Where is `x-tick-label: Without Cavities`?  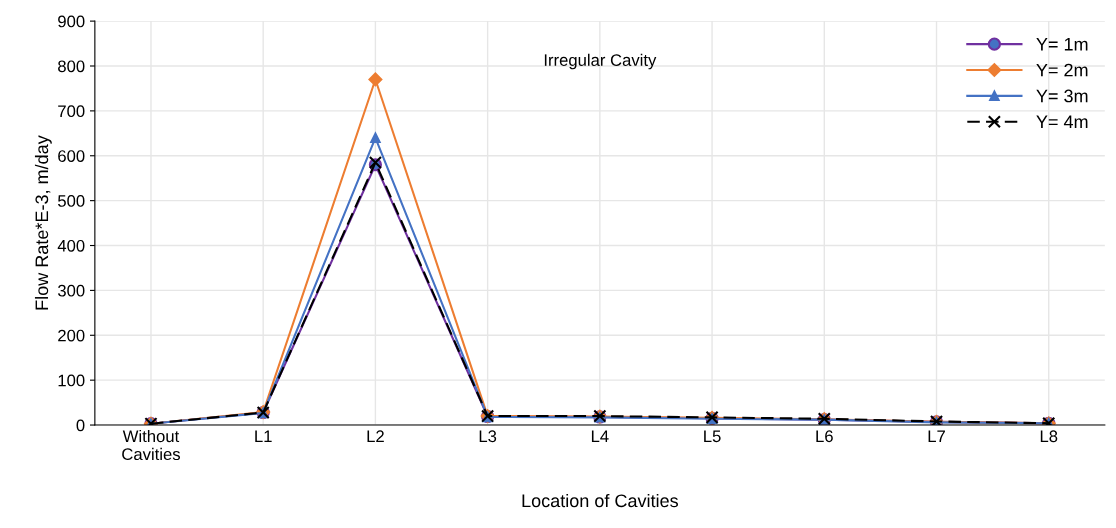
x-tick-label: Without Cavities is located at coordinates (151, 445).